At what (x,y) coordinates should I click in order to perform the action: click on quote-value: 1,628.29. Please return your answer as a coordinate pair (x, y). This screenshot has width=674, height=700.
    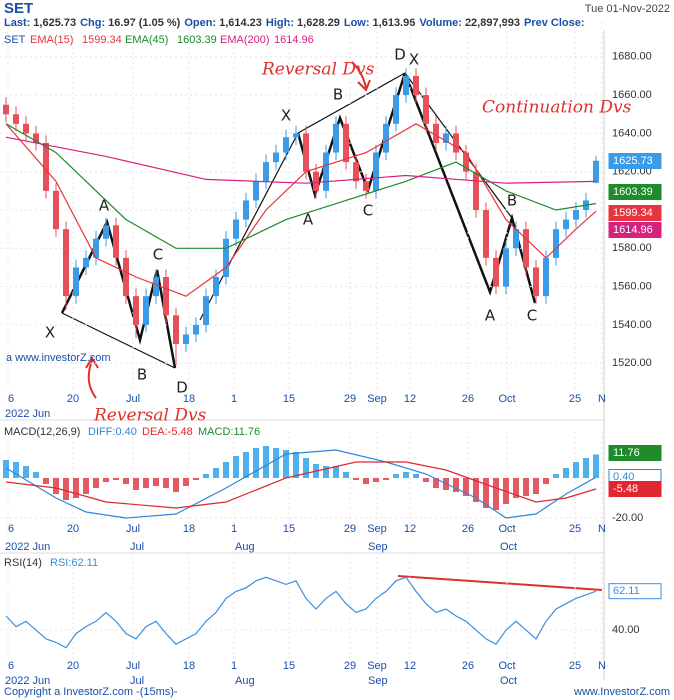
    Looking at the image, I should click on (318, 23).